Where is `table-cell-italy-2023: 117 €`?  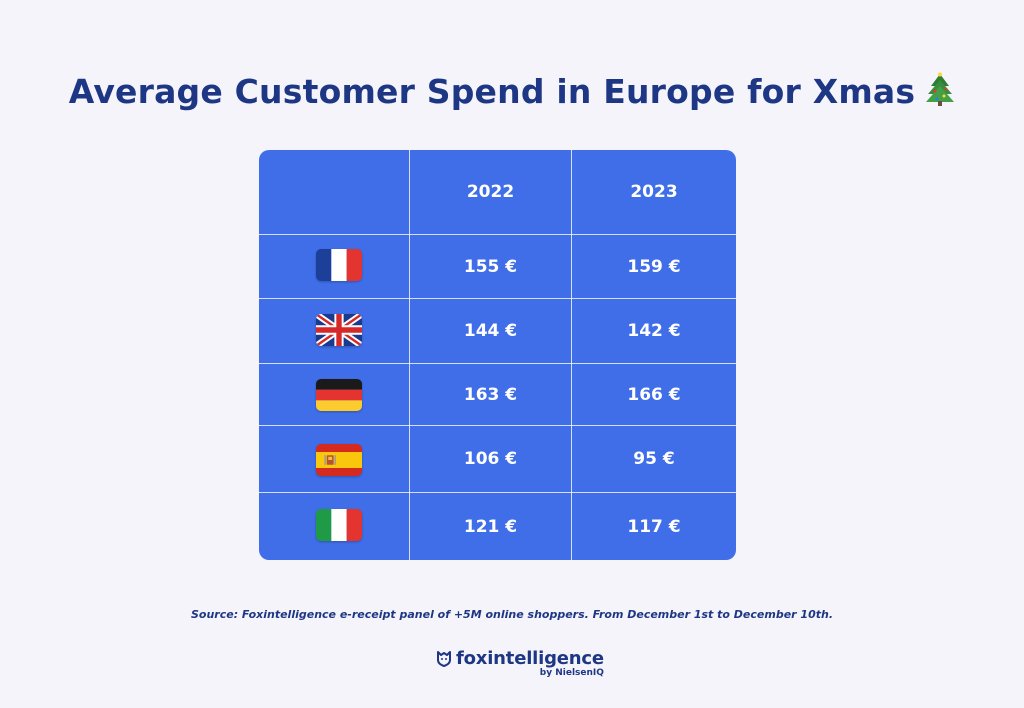
table-cell-italy-2023: 117 € is located at coordinates (654, 526).